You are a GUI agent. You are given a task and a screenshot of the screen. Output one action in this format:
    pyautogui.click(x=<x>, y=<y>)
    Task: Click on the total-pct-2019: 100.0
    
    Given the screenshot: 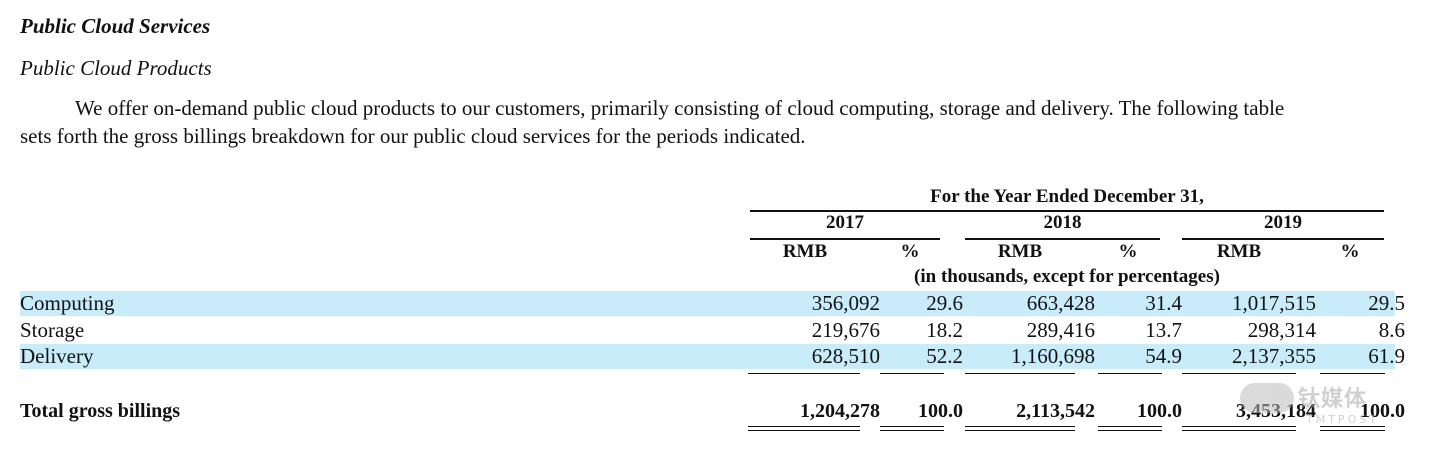 What is the action you would take?
    pyautogui.click(x=1382, y=411)
    